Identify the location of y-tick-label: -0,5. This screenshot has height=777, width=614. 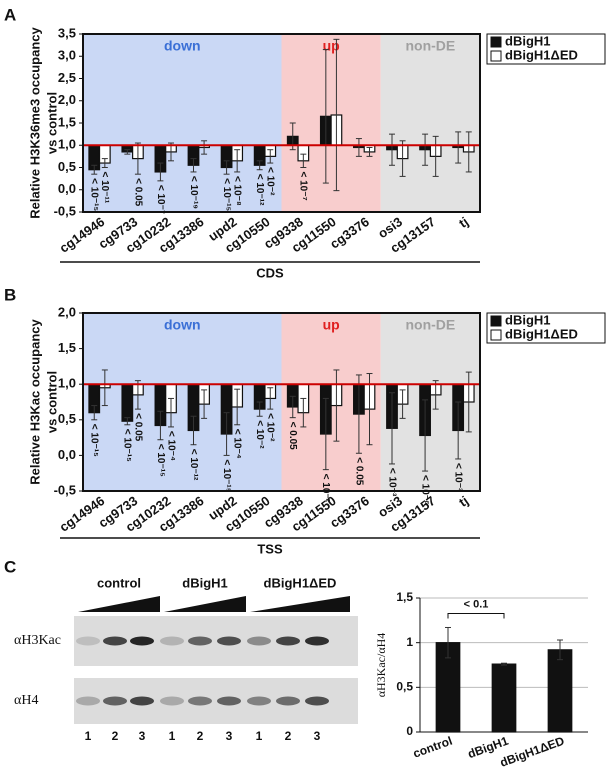
(65, 210).